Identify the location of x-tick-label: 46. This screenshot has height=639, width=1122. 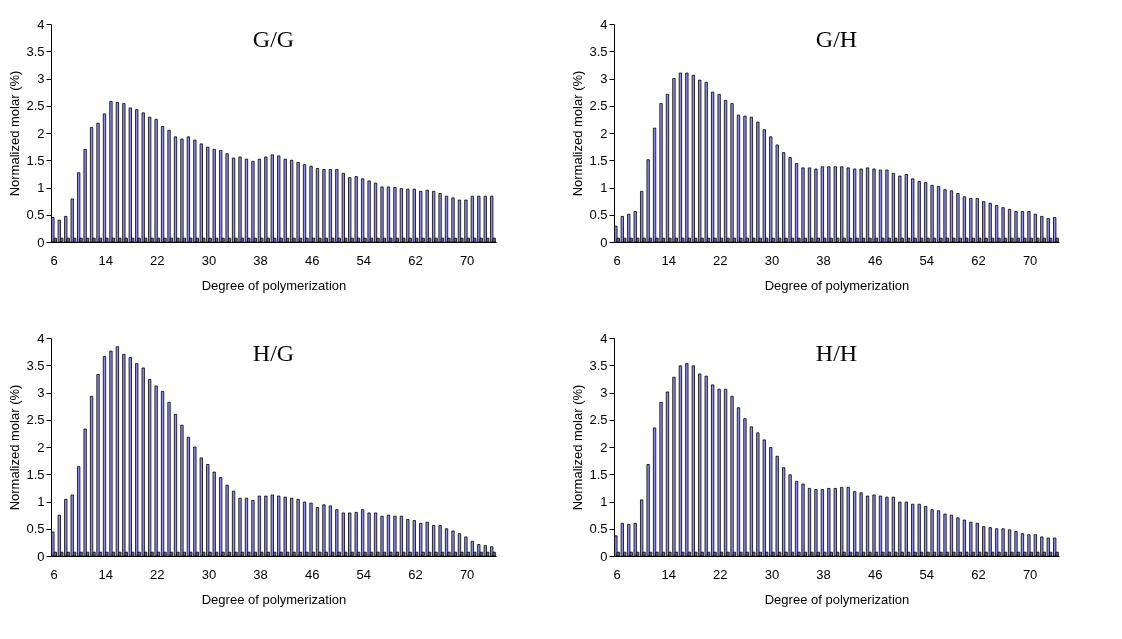
(312, 574).